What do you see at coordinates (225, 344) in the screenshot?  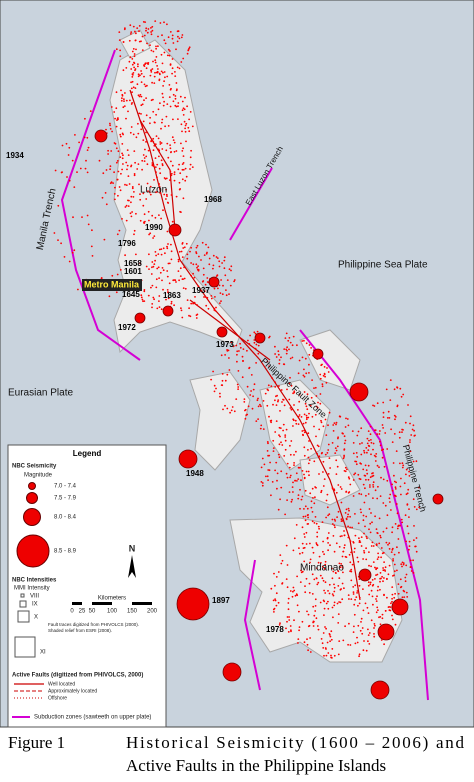 I see `event-year: 1973` at bounding box center [225, 344].